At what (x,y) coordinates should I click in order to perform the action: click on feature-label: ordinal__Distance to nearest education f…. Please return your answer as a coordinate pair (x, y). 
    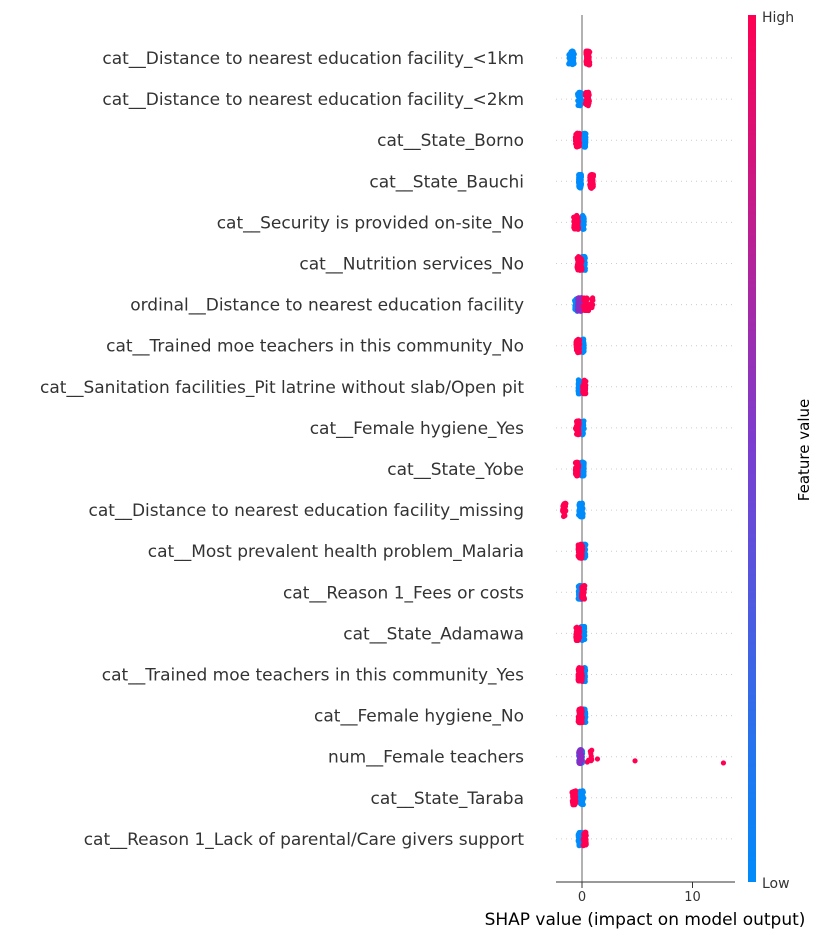
    Looking at the image, I should click on (327, 306).